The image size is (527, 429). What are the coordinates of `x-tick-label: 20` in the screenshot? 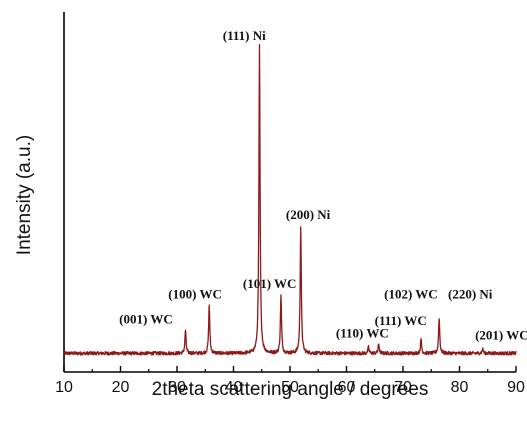 It's located at (121, 387).